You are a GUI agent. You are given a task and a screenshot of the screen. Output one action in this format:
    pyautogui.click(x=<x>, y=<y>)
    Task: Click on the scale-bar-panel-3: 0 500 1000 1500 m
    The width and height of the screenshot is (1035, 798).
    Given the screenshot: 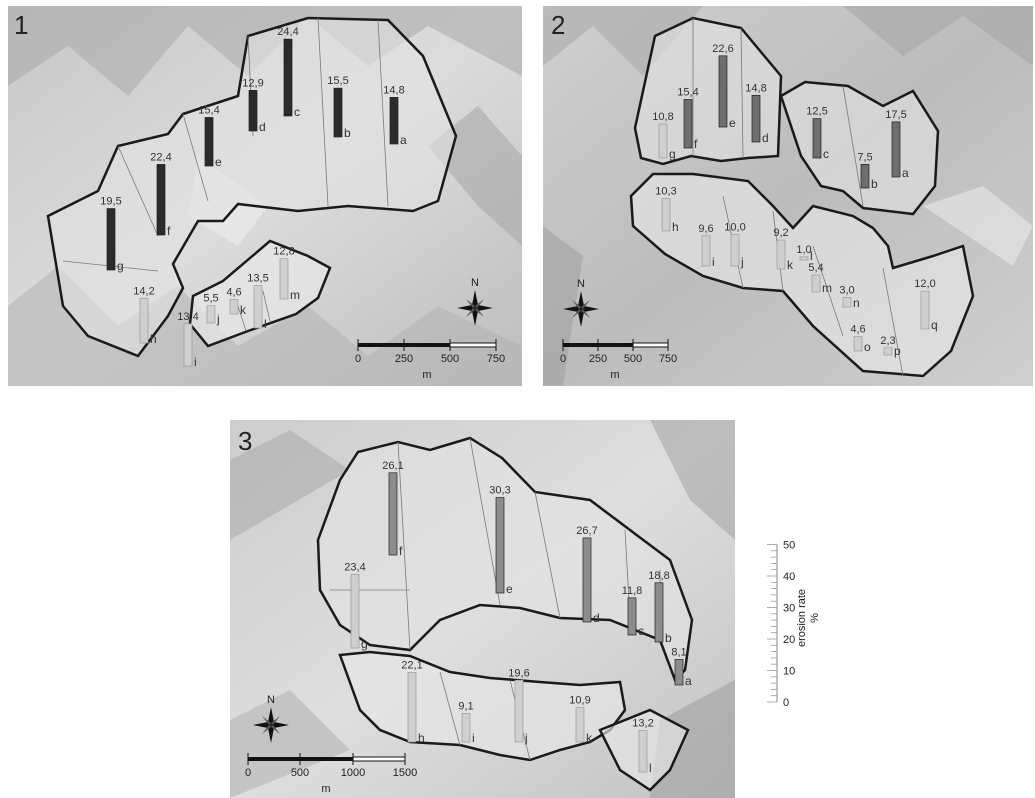 What is the action you would take?
    pyautogui.click(x=331, y=774)
    